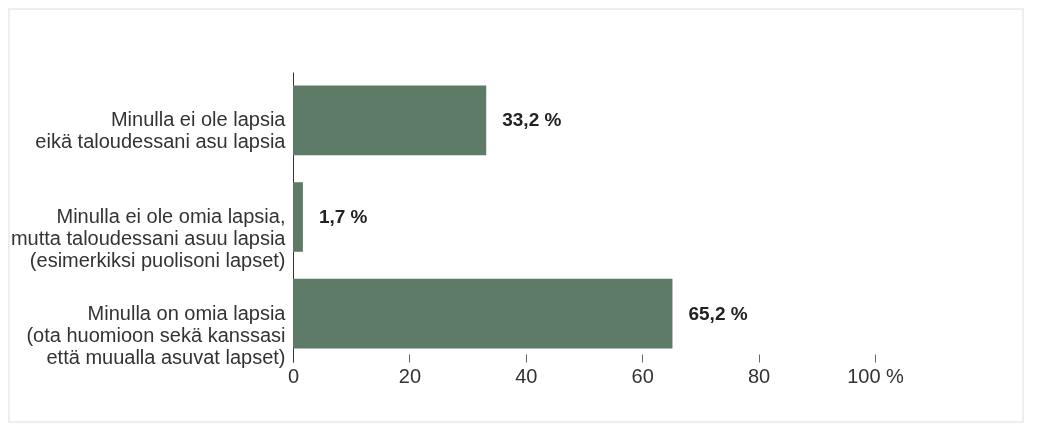 The width and height of the screenshot is (1041, 437). What do you see at coordinates (526, 375) in the screenshot?
I see `x-tick-label: 40` at bounding box center [526, 375].